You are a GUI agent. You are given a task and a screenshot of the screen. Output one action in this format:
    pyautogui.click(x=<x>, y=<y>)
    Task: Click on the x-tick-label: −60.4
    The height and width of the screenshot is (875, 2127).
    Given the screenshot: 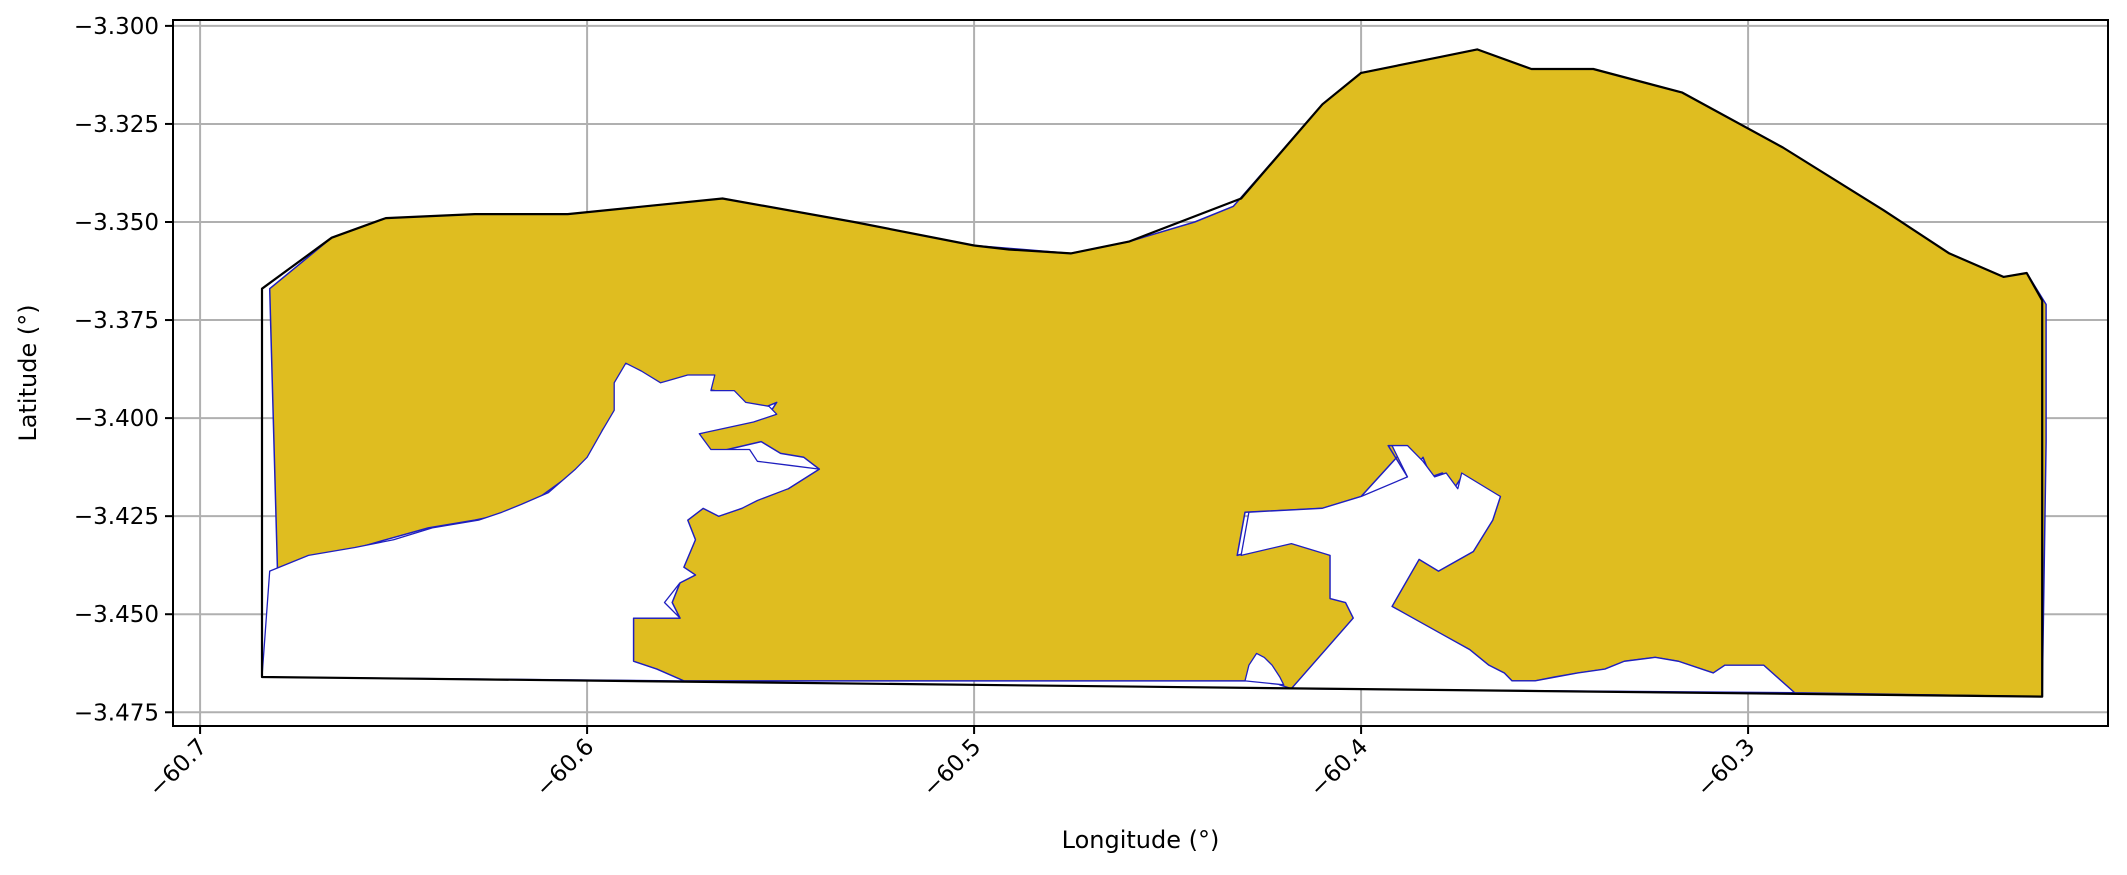 What is the action you would take?
    pyautogui.click(x=1339, y=768)
    